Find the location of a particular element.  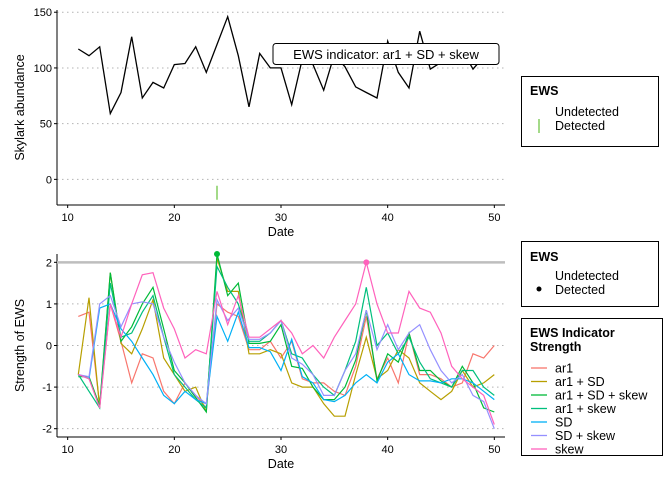

abundance-y-tick-label: 0 is located at coordinates (49, 180).